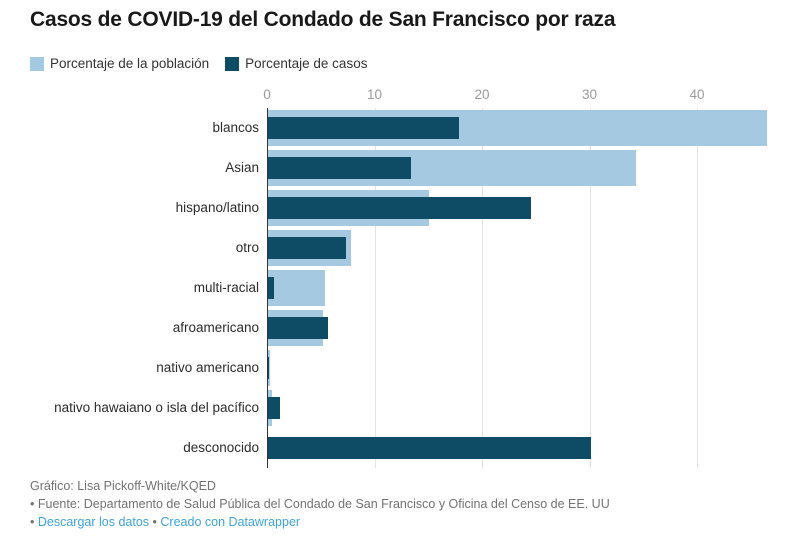  I want to click on legend-item-cases: Porcentaje de casos, so click(296, 63).